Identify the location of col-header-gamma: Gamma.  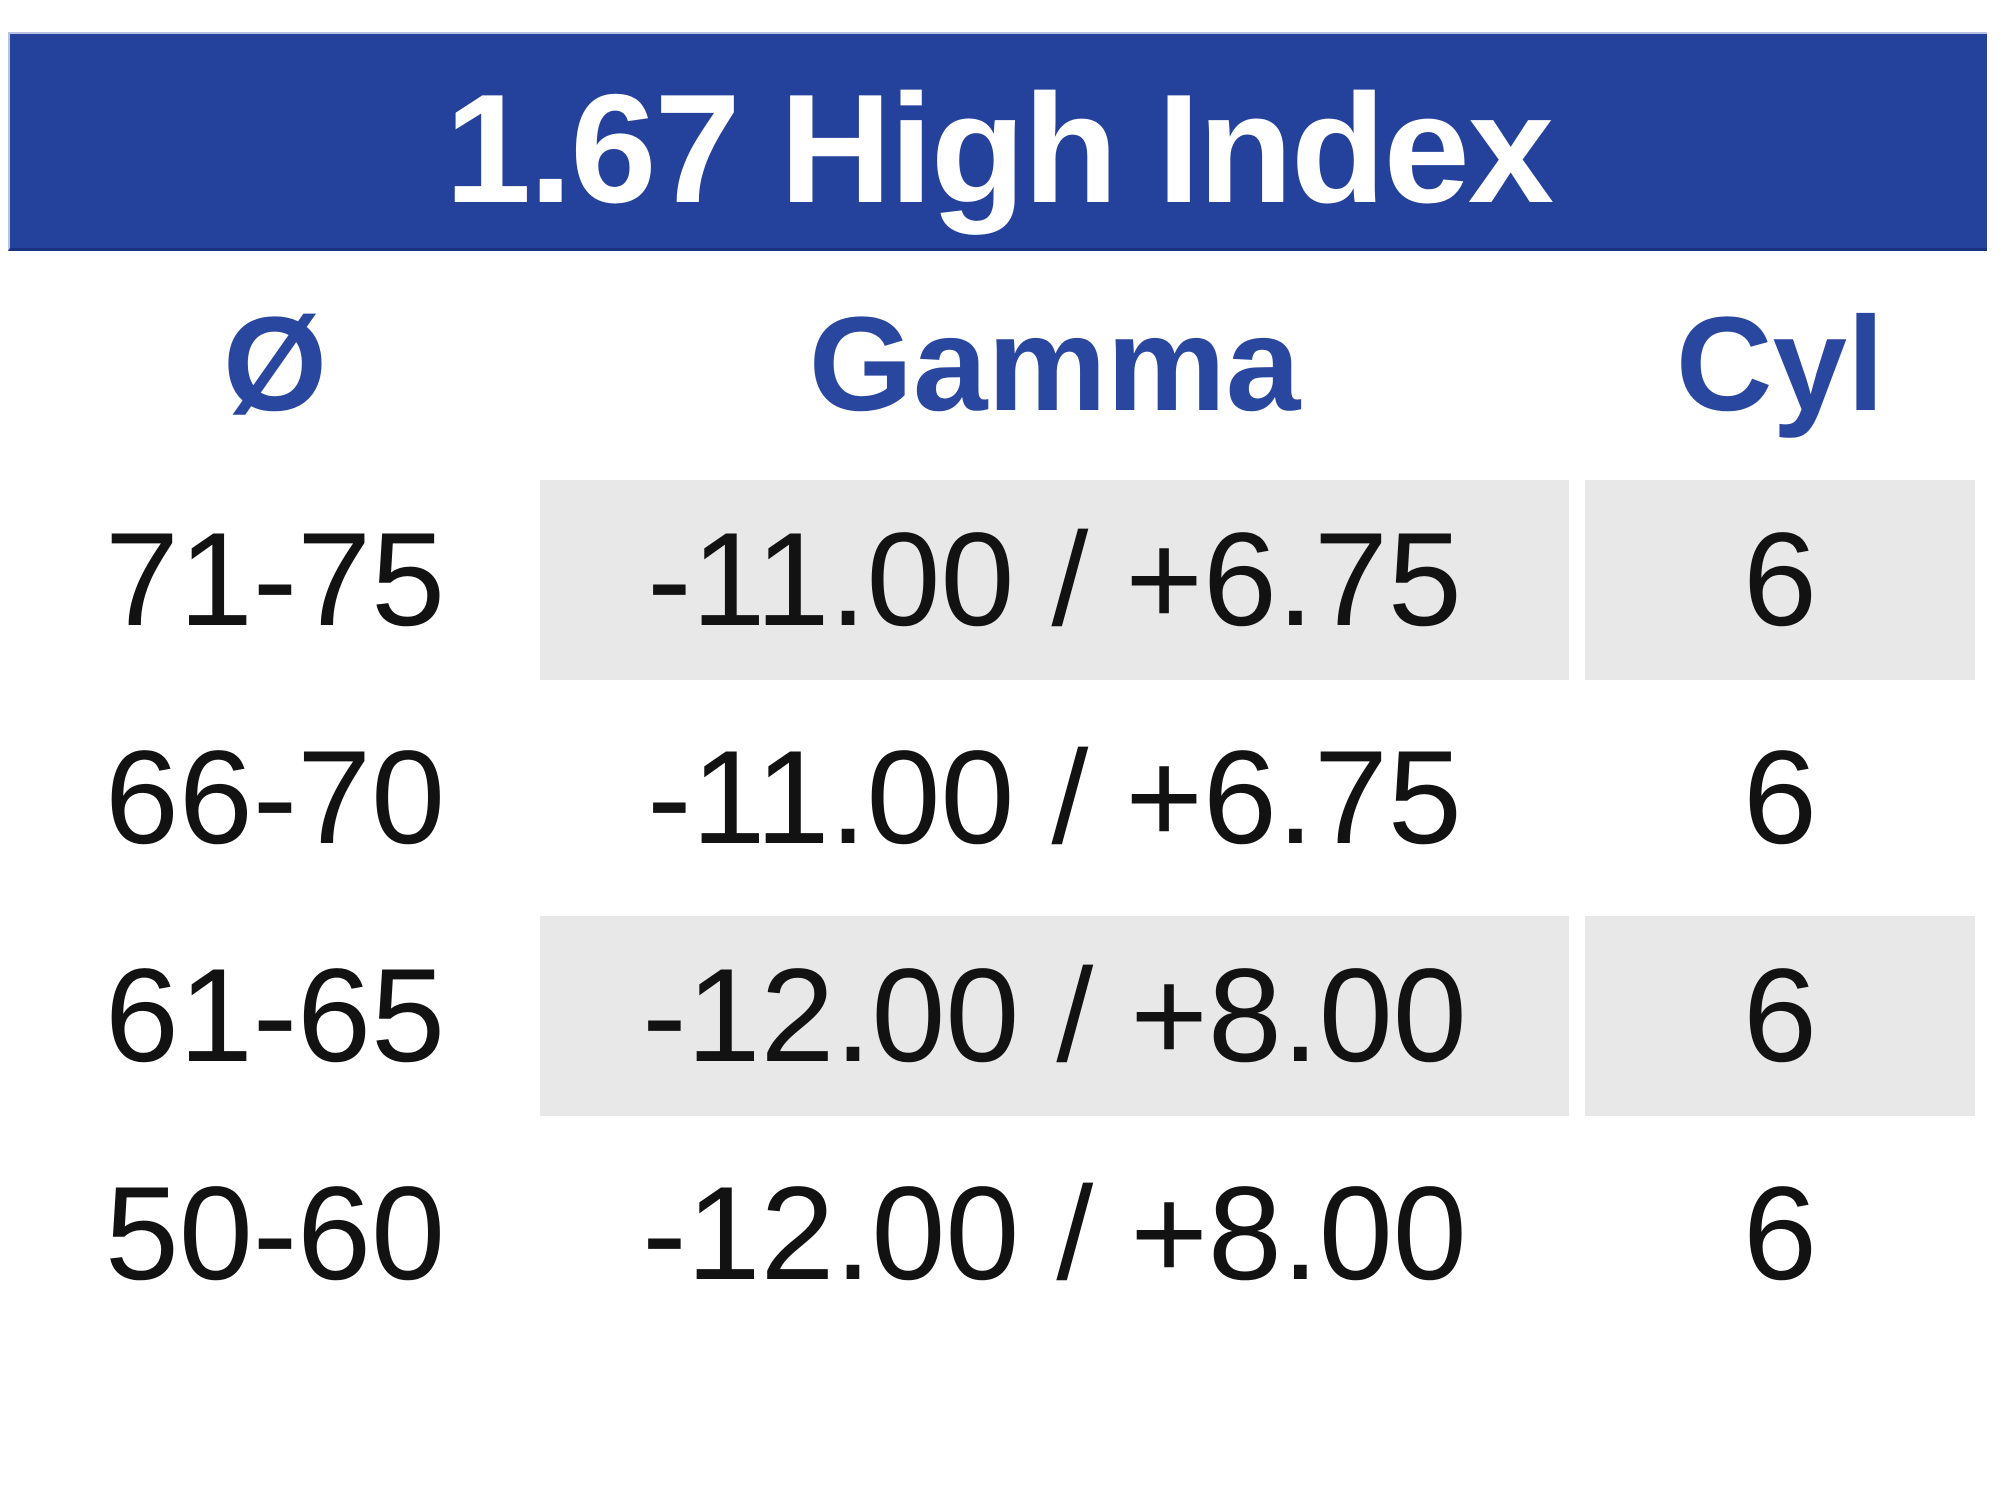
(1054, 364).